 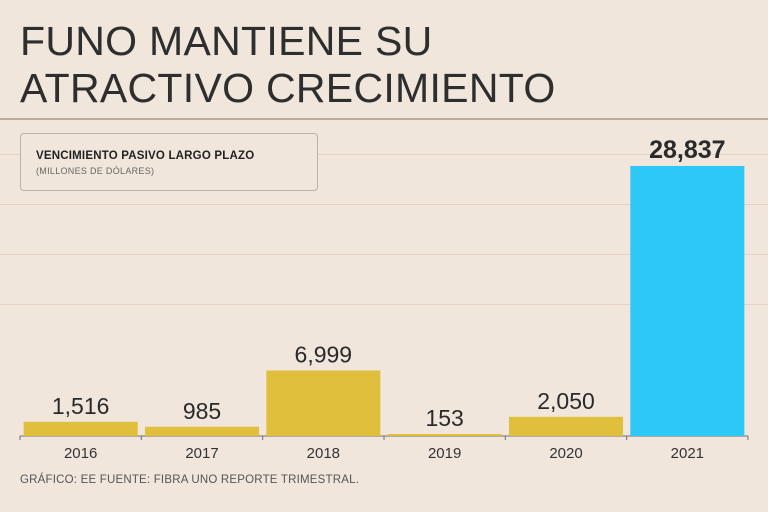 What do you see at coordinates (323, 453) in the screenshot?
I see `x-tick-label-2018: 2018` at bounding box center [323, 453].